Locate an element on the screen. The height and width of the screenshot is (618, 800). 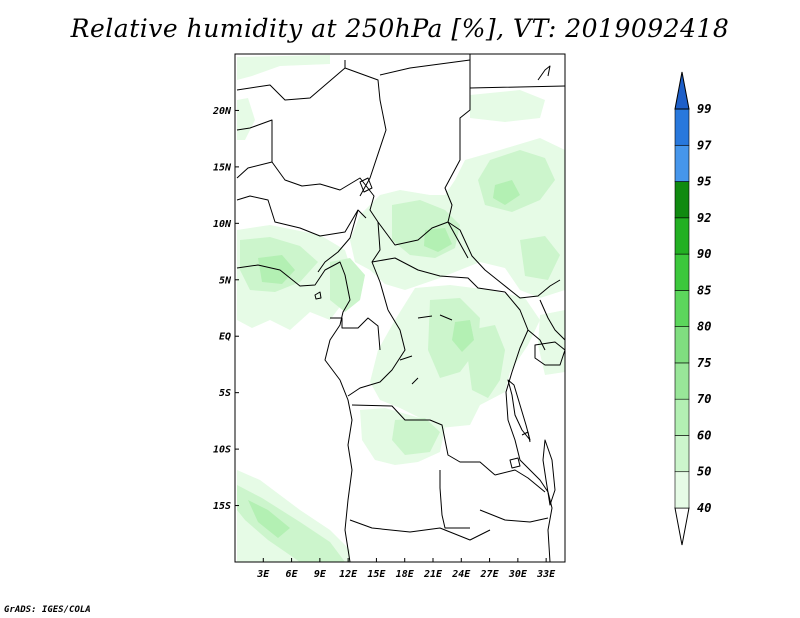
grads-credit: GrADS: IGES/COLA is located at coordinates (47, 610).